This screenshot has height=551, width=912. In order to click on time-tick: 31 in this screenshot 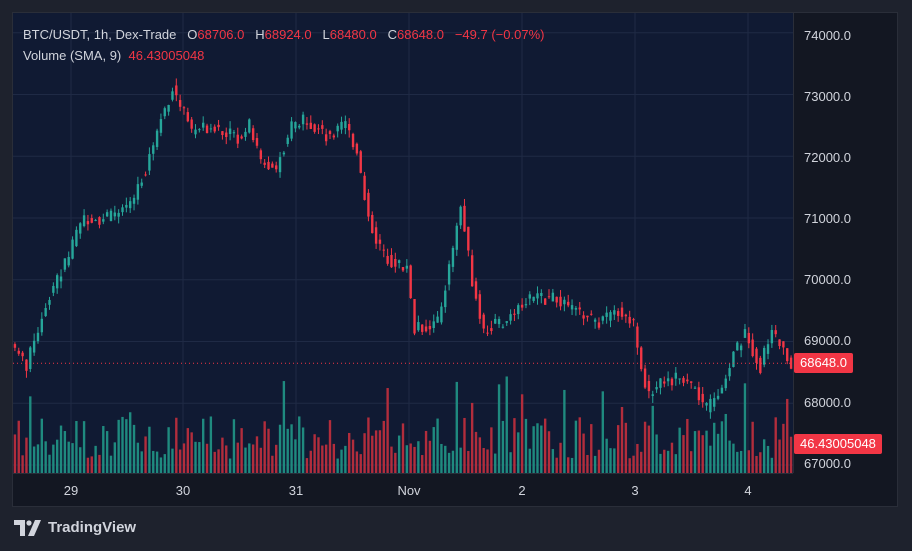, I will do `click(296, 490)`.